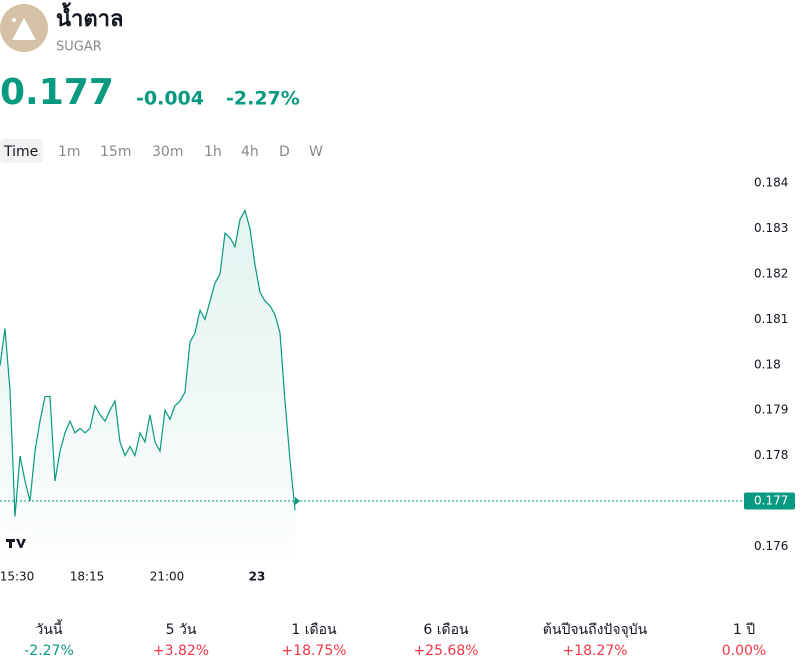 The height and width of the screenshot is (671, 800). I want to click on performance-value: +25.68%, so click(445, 651).